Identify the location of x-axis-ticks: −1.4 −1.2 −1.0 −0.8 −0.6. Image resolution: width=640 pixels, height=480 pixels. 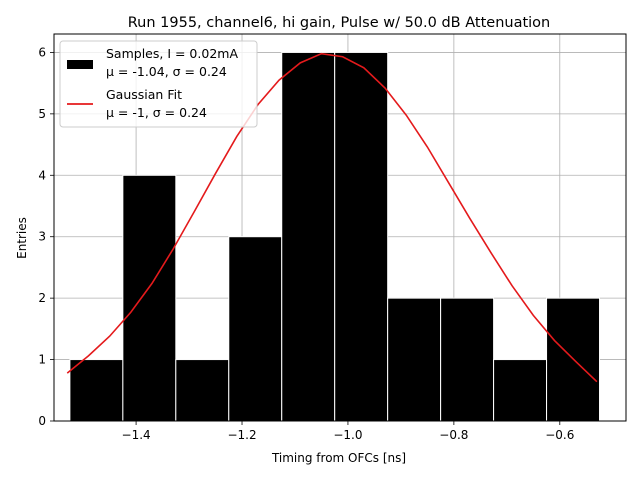
(348, 431).